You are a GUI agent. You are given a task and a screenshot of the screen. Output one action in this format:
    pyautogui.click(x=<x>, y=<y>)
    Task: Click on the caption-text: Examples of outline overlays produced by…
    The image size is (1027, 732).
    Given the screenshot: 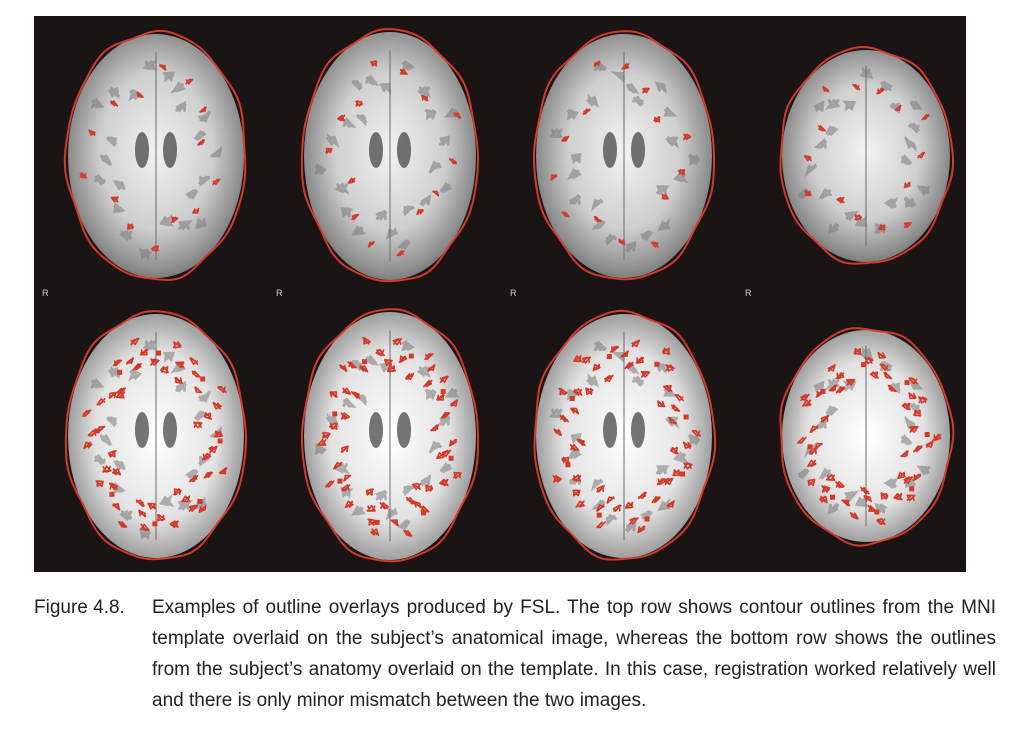 What is the action you would take?
    pyautogui.click(x=574, y=654)
    